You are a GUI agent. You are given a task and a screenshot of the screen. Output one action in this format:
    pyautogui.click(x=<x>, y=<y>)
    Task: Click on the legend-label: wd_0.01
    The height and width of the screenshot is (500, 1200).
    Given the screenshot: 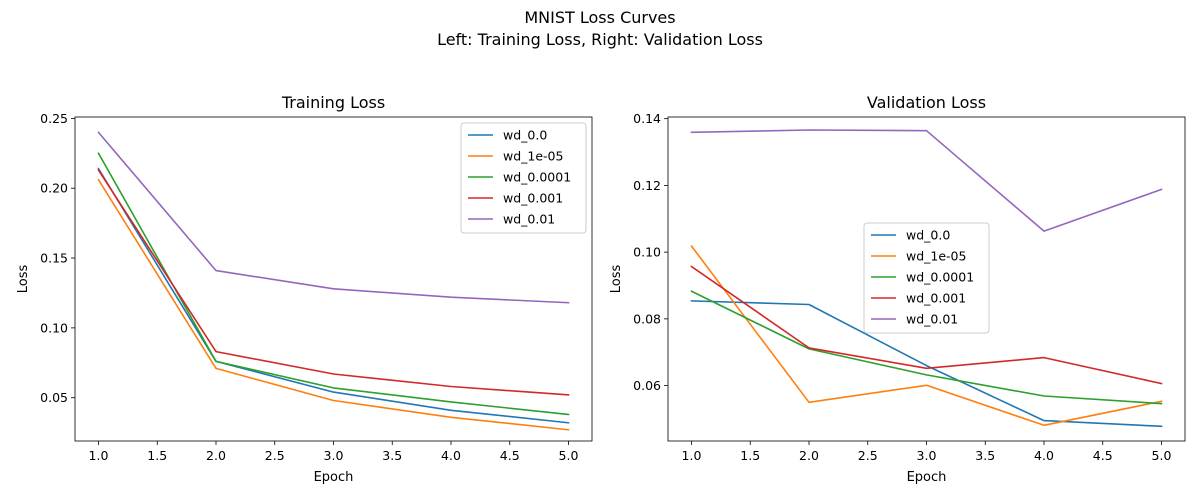 What is the action you would take?
    pyautogui.click(x=529, y=219)
    